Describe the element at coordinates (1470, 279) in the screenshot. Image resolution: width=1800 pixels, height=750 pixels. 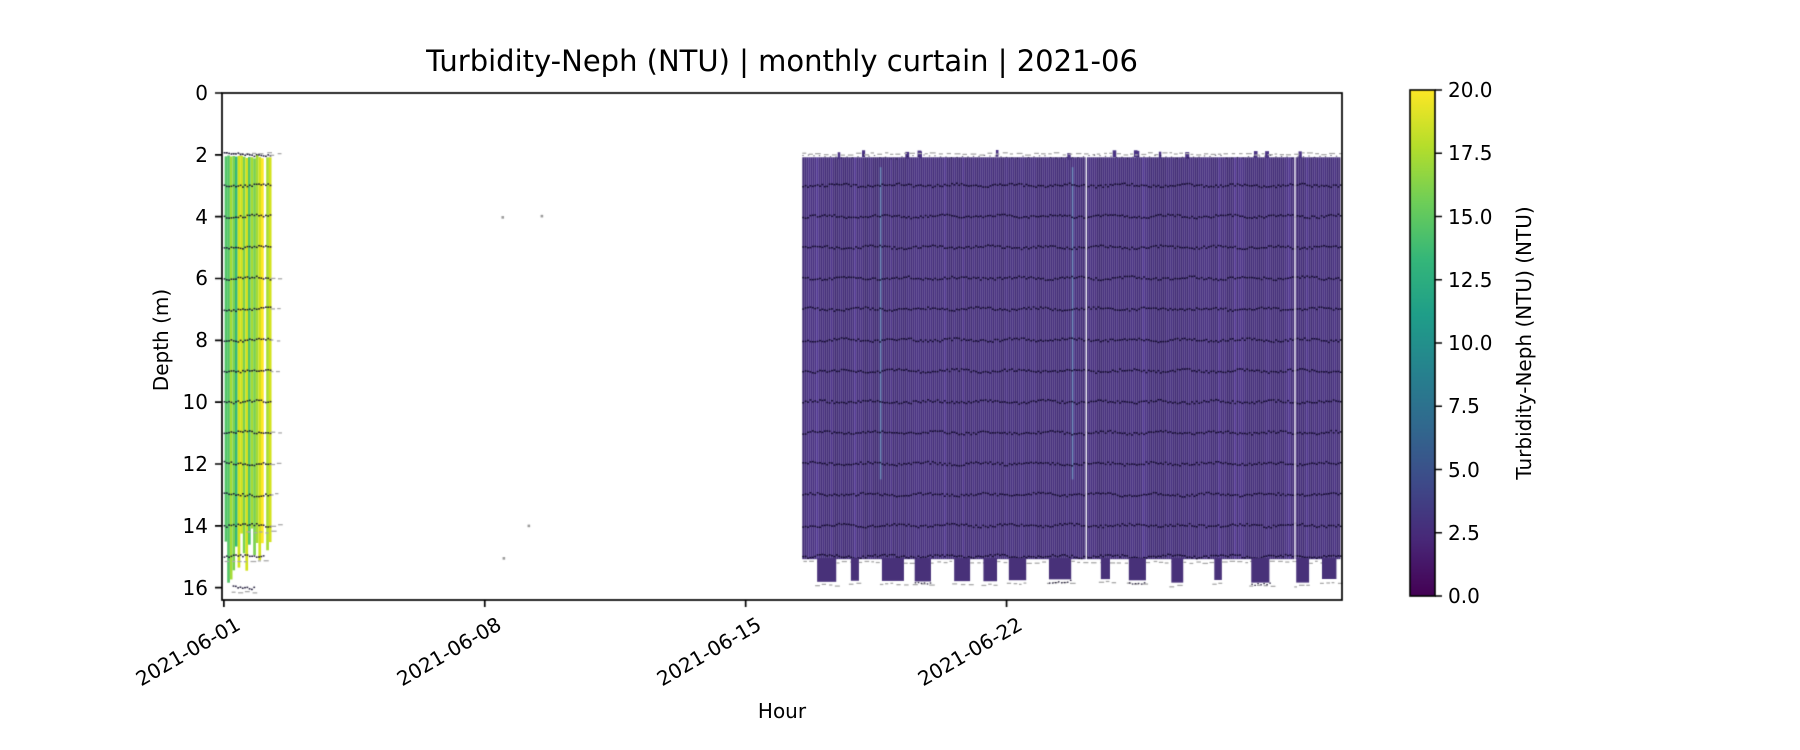
I see `colorbar-tick-label: 12.5` at that location.